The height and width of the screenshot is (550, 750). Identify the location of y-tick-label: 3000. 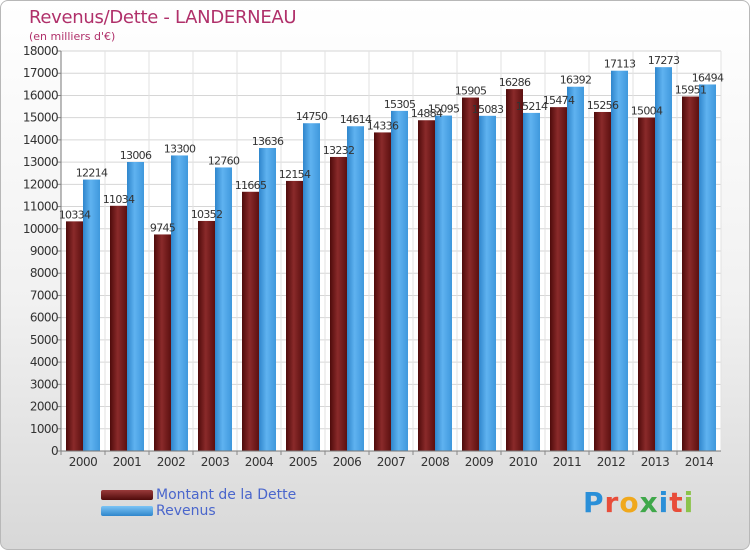
(44, 384).